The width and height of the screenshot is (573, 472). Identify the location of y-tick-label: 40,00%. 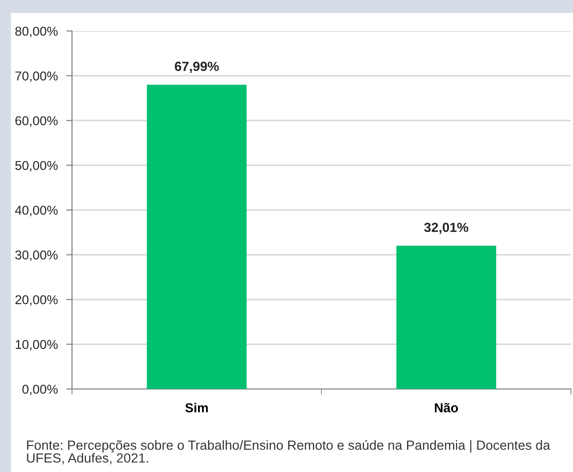
(36, 211).